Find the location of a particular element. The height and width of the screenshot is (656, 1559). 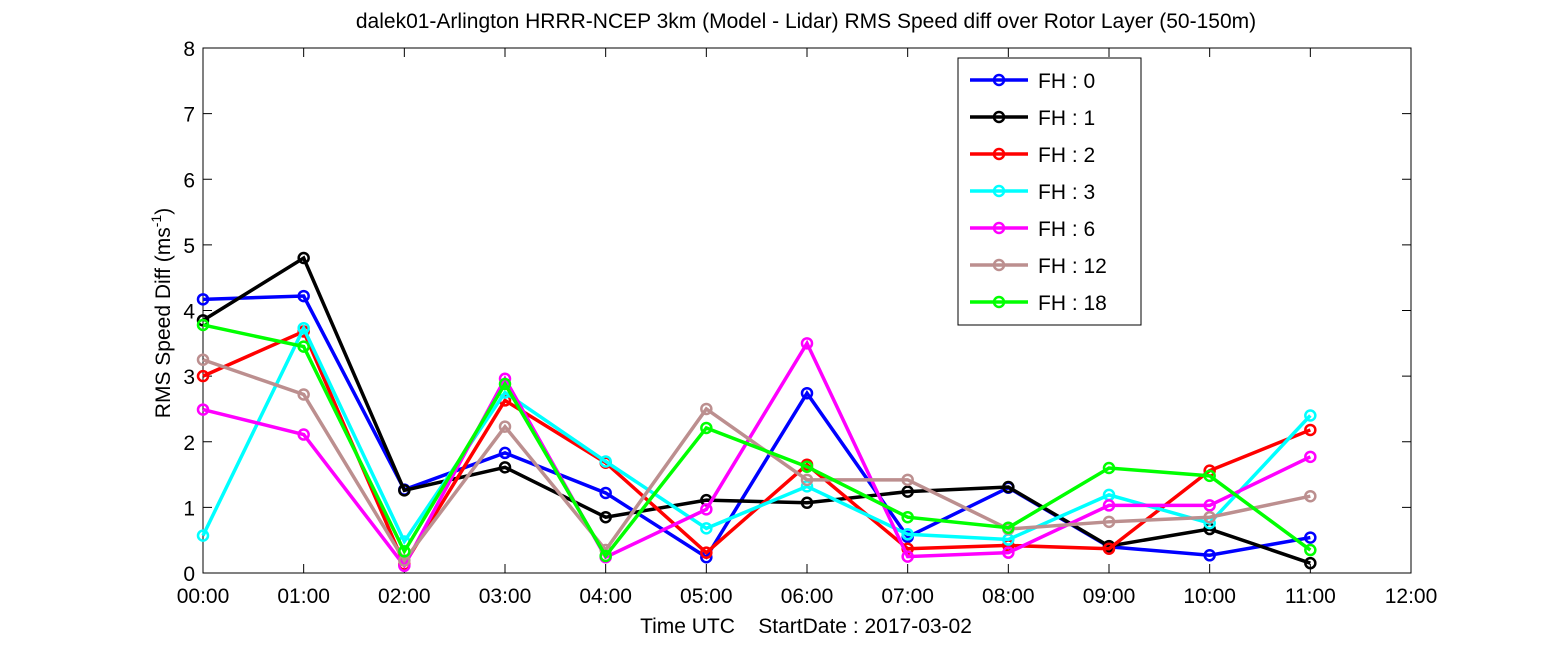

y-axis-label: RMS Speed Diff (ms-1) is located at coordinates (161, 313).